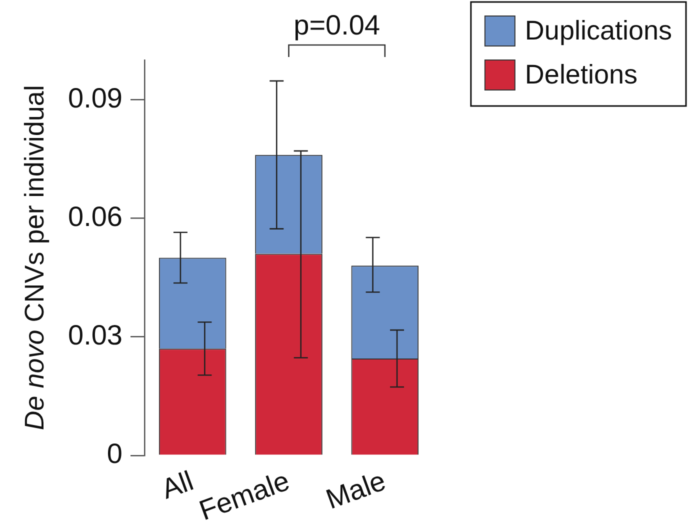 The height and width of the screenshot is (531, 688). What do you see at coordinates (177, 484) in the screenshot?
I see `x-tick-label: All` at bounding box center [177, 484].